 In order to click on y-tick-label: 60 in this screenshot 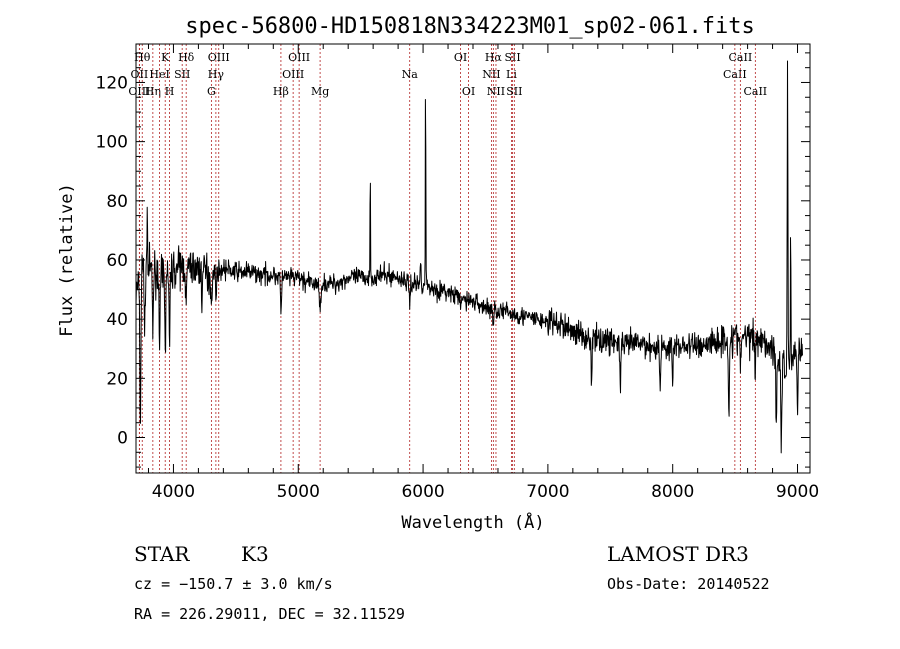, I will do `click(117, 261)`.